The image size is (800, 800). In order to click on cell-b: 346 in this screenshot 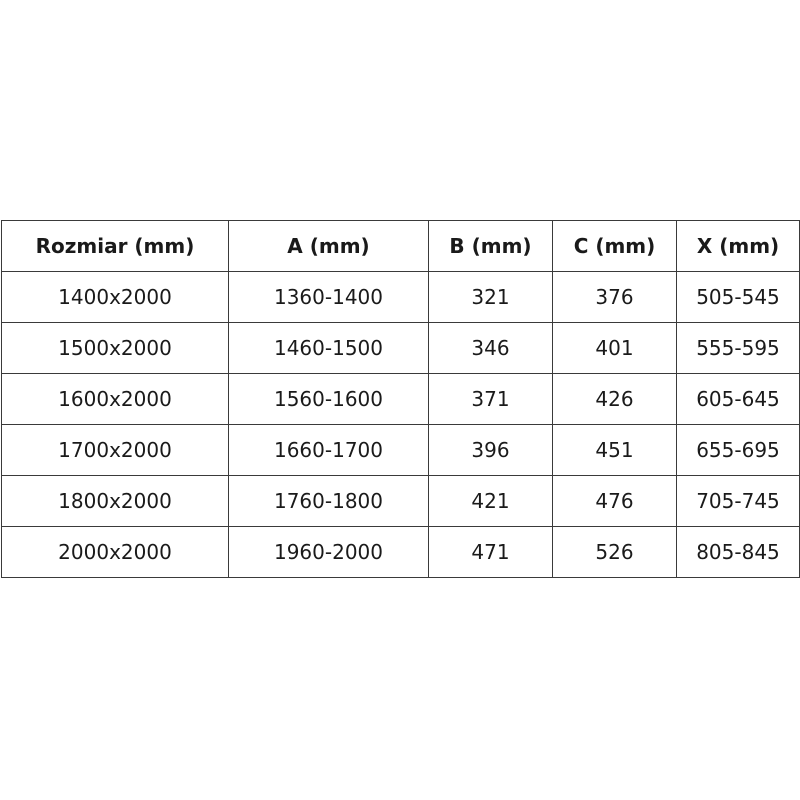, I will do `click(490, 348)`.